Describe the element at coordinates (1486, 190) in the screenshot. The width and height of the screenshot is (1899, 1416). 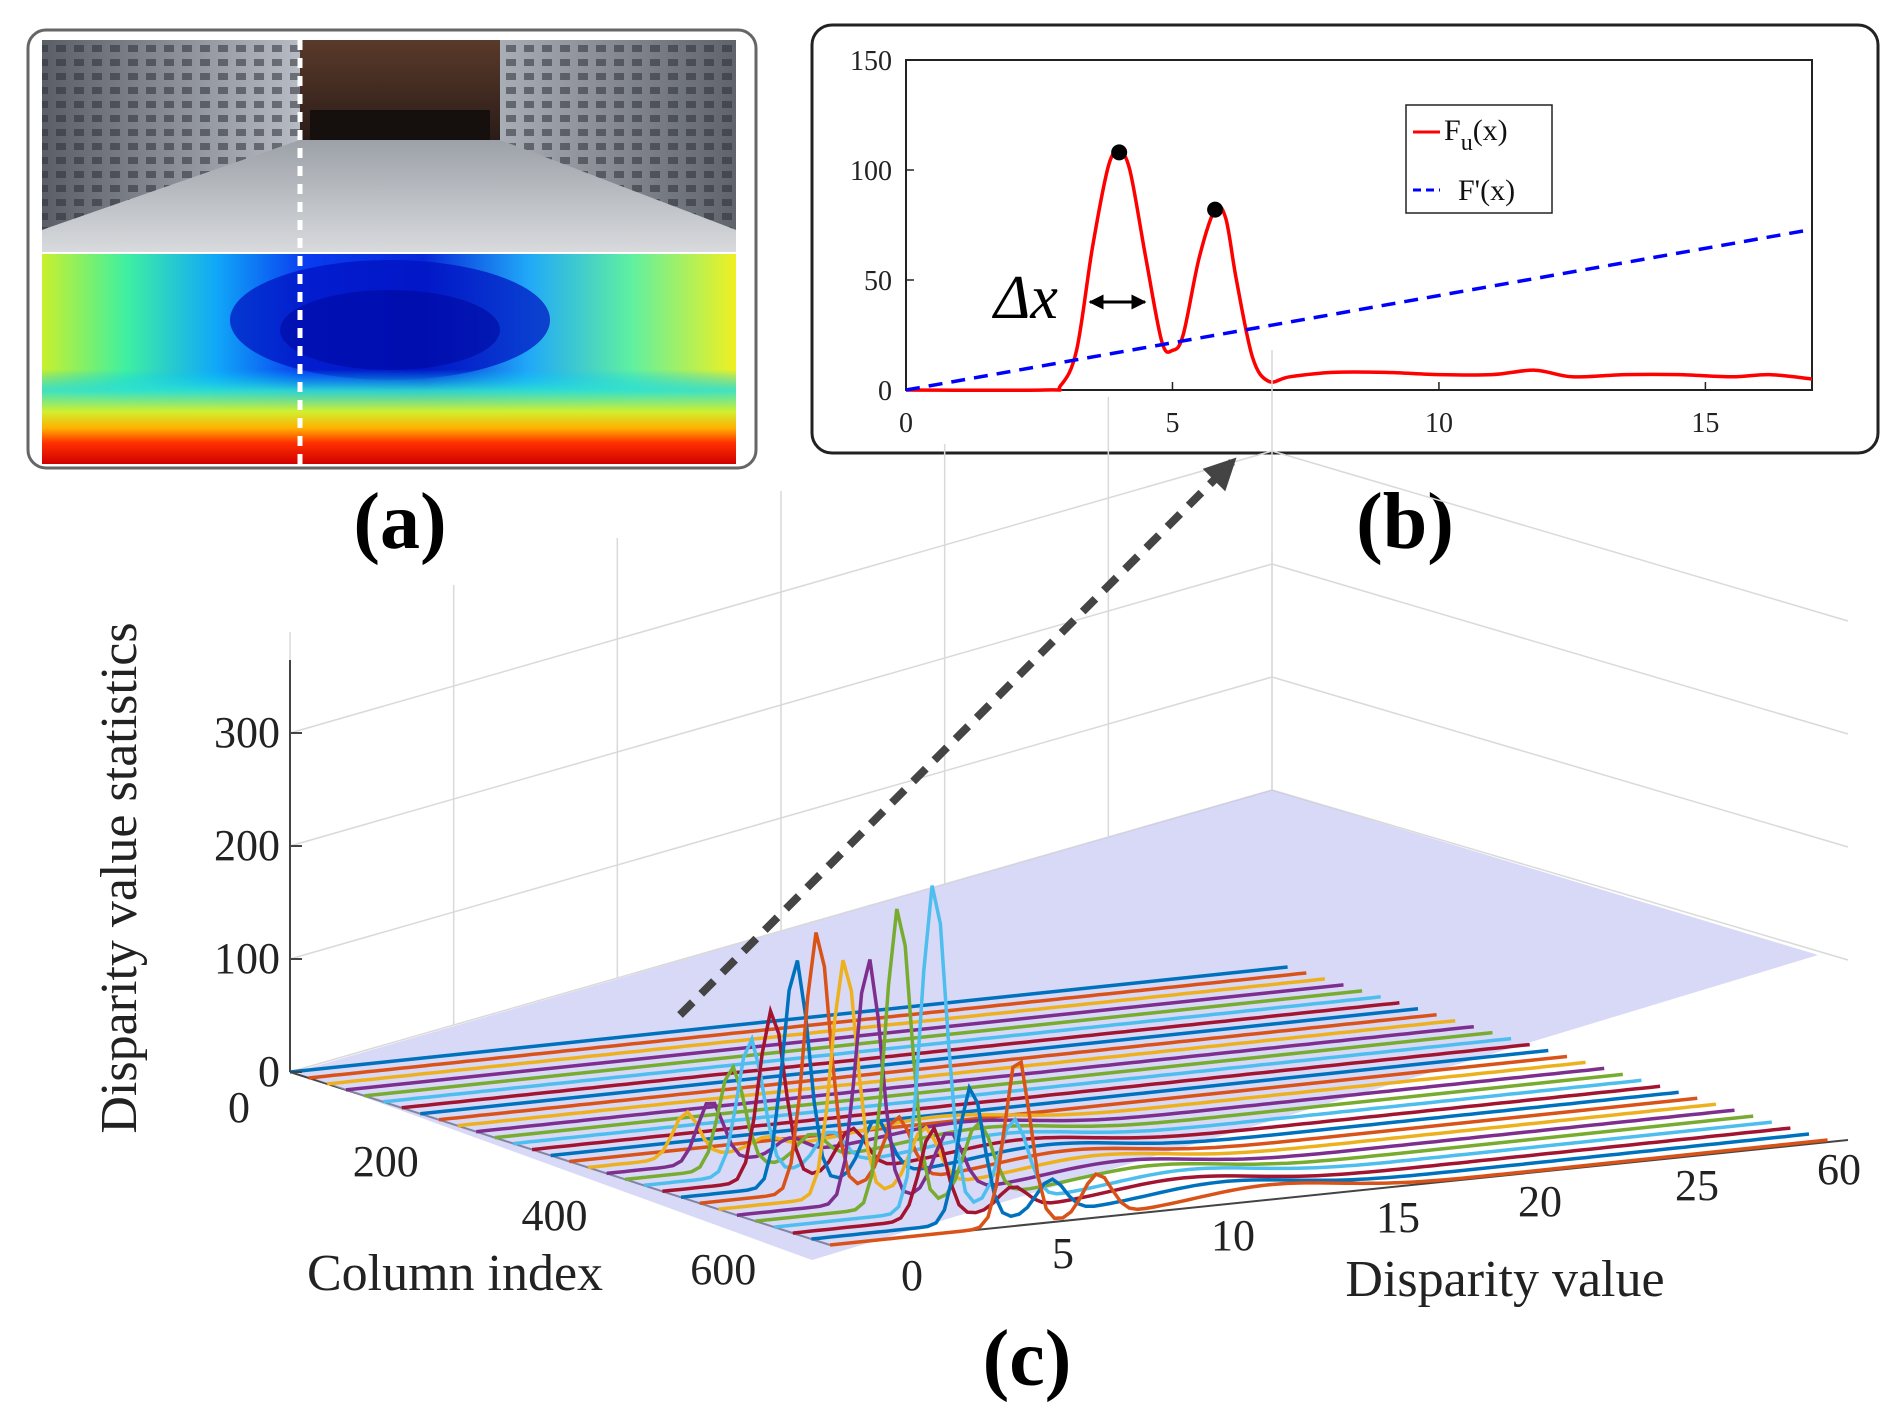
I see `legend-label-fprime: F'(x)` at that location.